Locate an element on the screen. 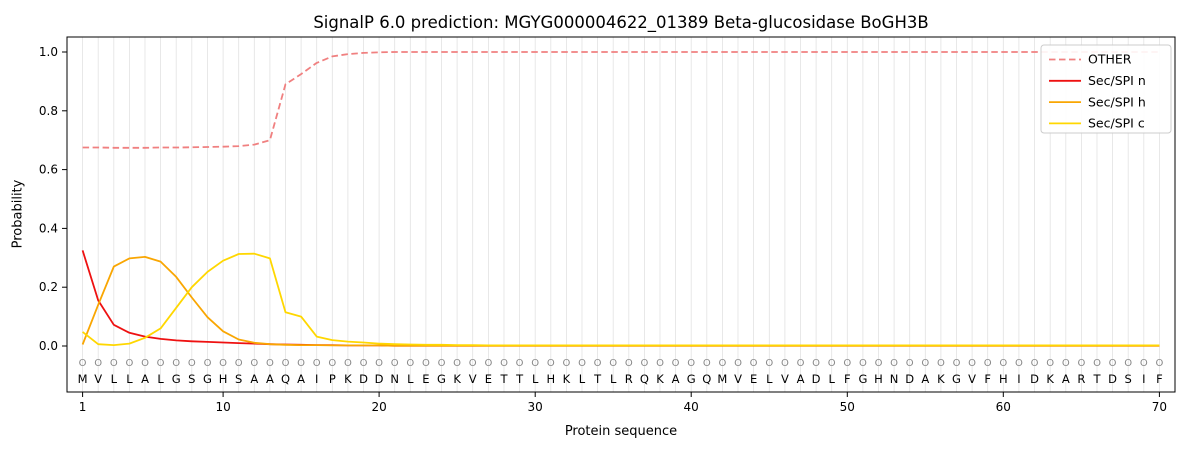  sequence-letter: M is located at coordinates (722, 379).